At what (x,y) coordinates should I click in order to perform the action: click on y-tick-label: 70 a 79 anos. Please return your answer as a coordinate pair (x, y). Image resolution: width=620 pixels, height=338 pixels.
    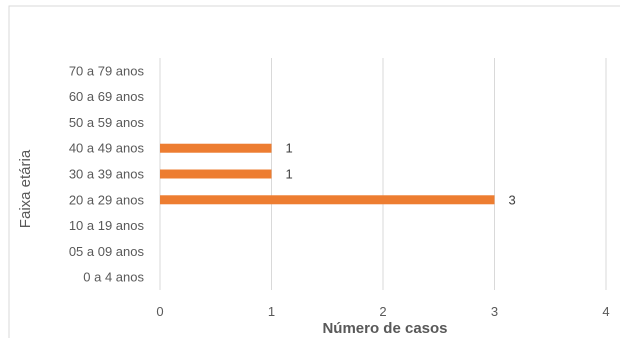
    Looking at the image, I should click on (107, 70).